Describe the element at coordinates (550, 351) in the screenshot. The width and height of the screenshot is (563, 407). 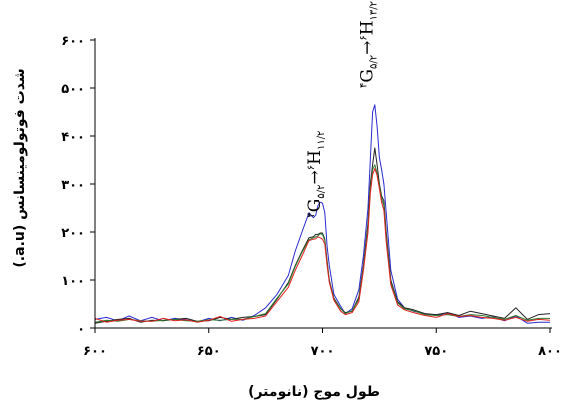
I see `x-tick-label: ۸۰۰` at that location.